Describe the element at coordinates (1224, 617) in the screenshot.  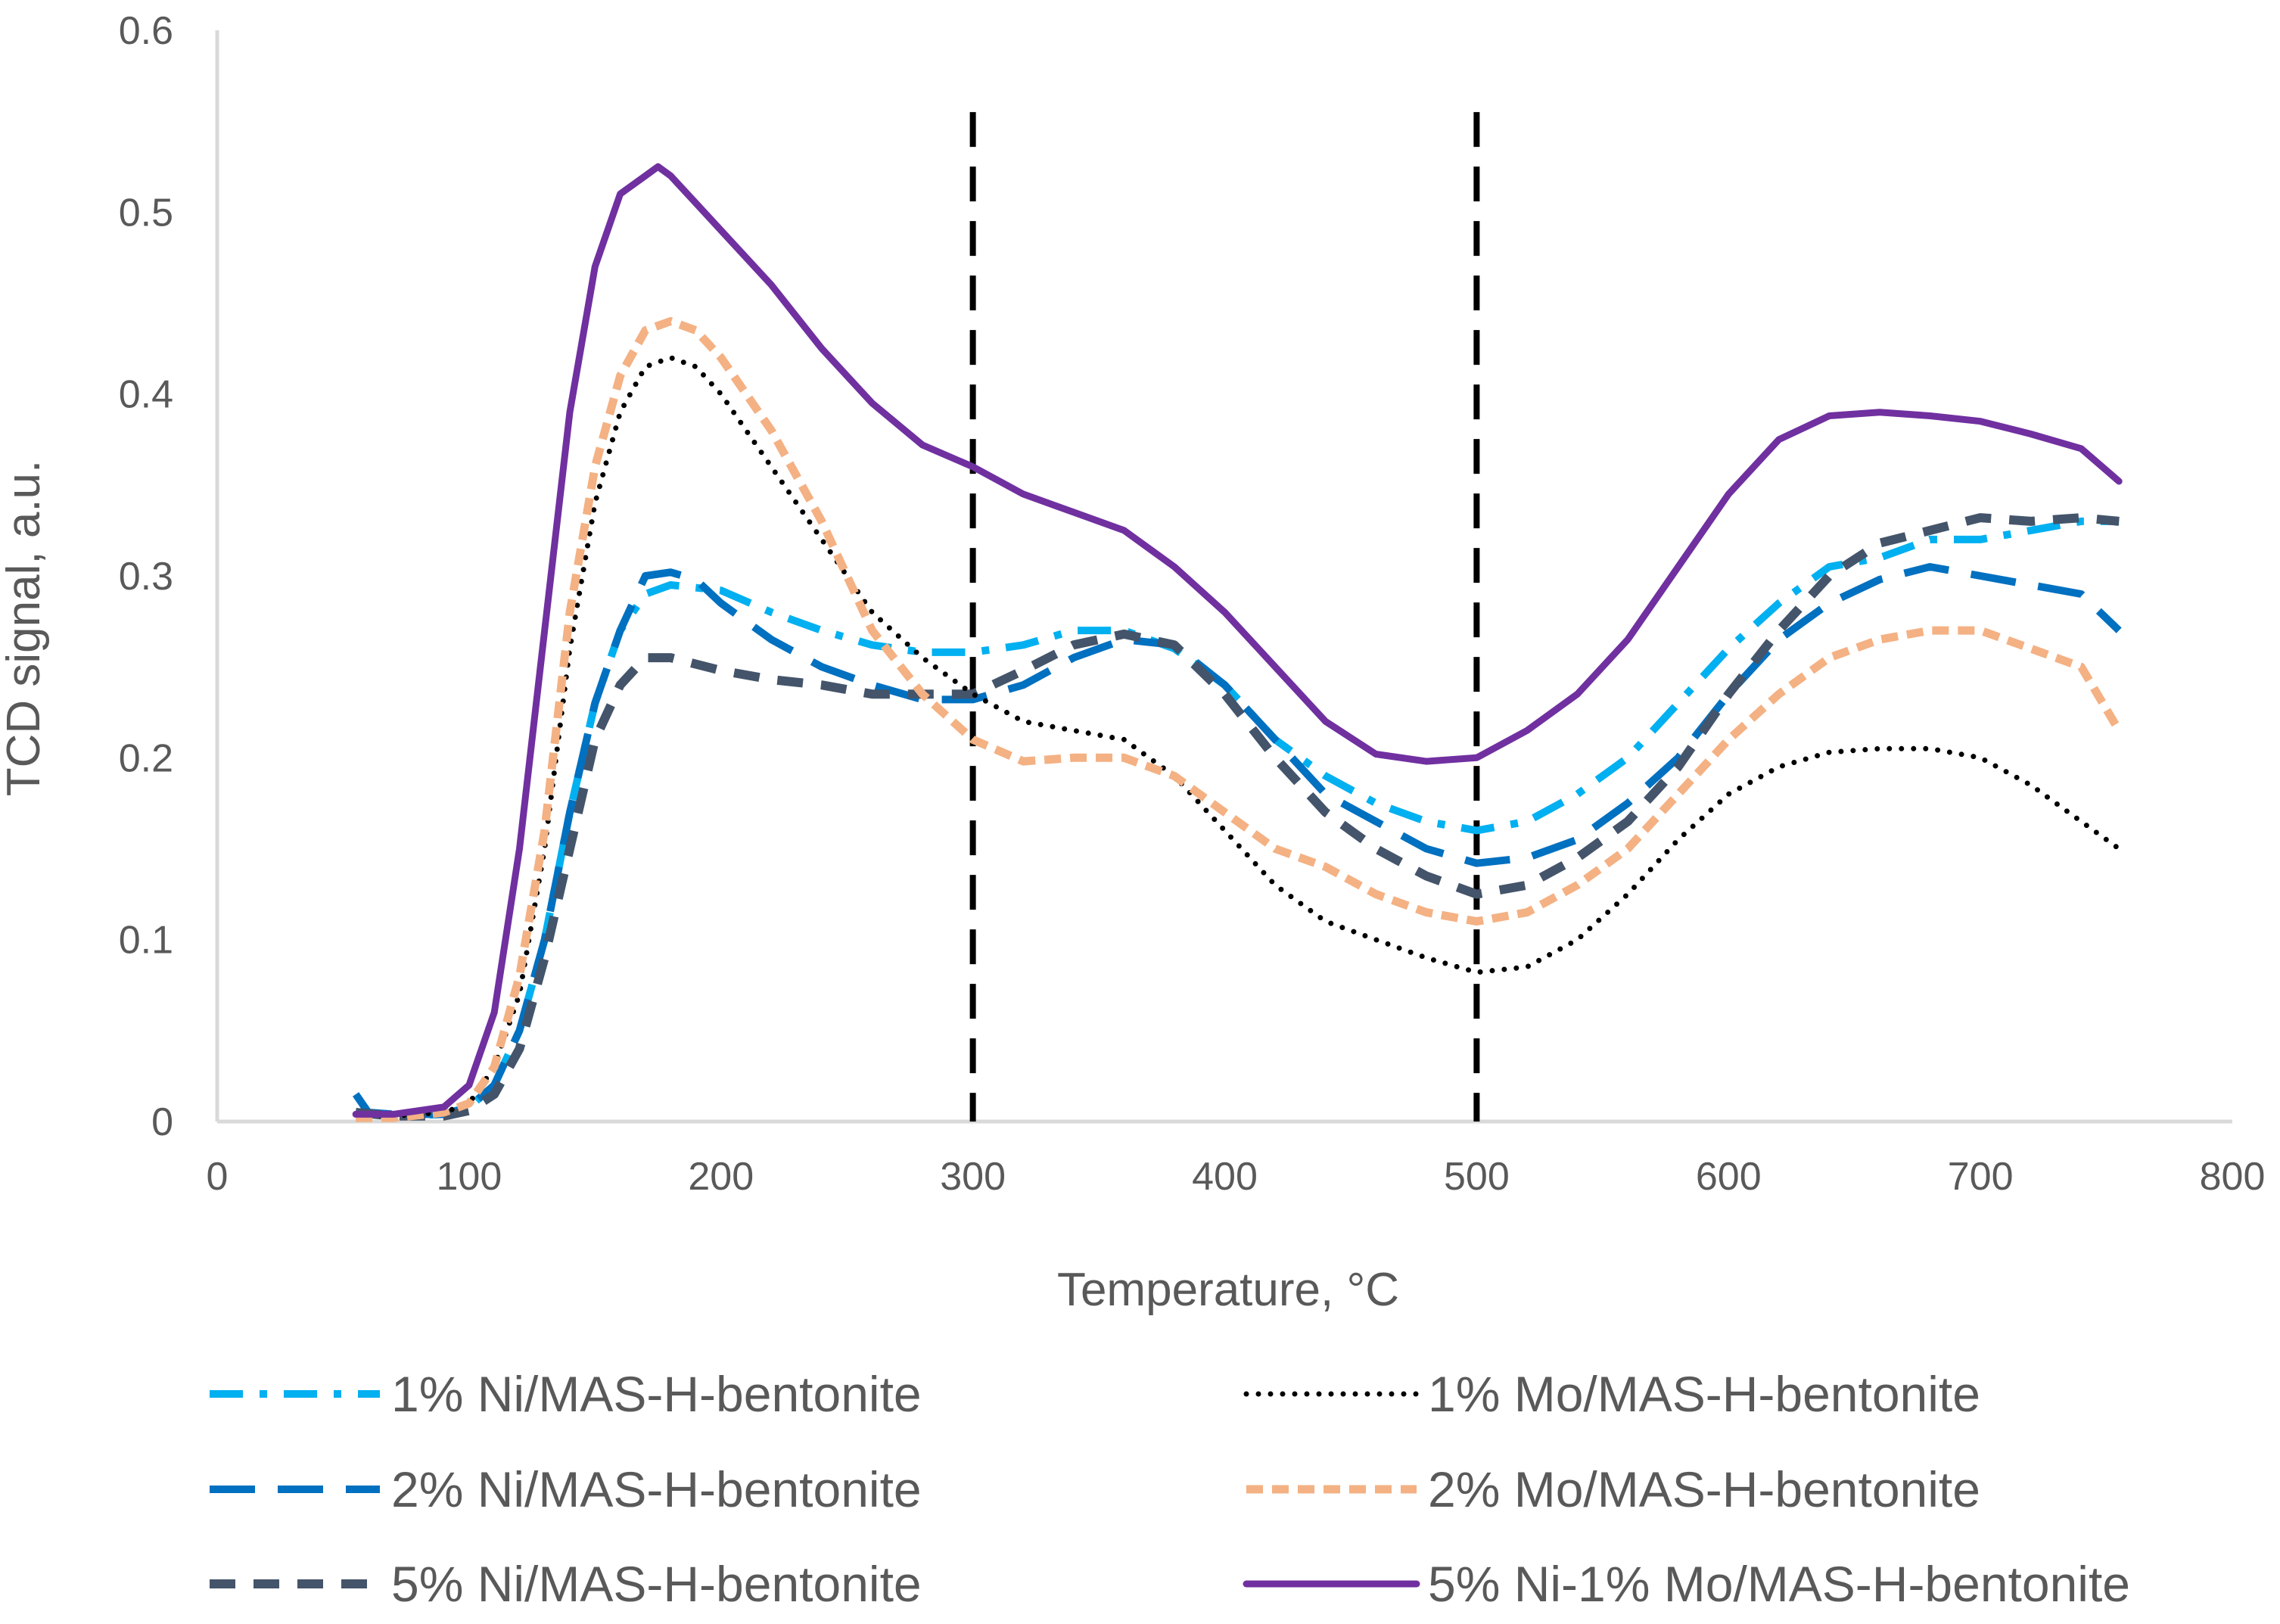
I see `reference-lines` at that location.